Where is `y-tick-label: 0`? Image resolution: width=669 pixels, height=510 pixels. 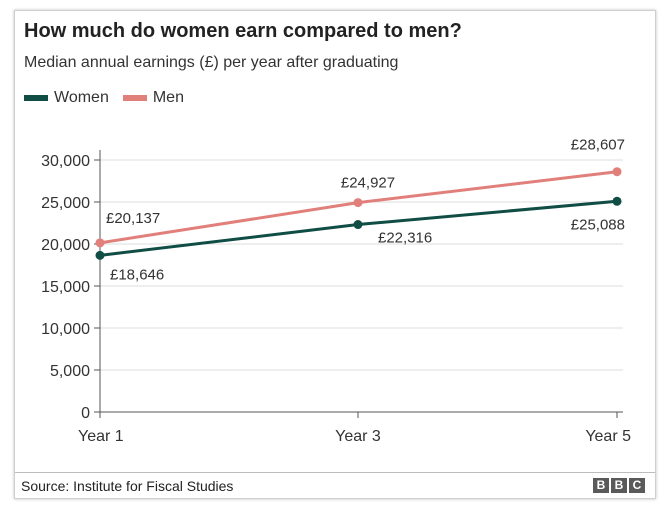 y-tick-label: 0 is located at coordinates (85, 413).